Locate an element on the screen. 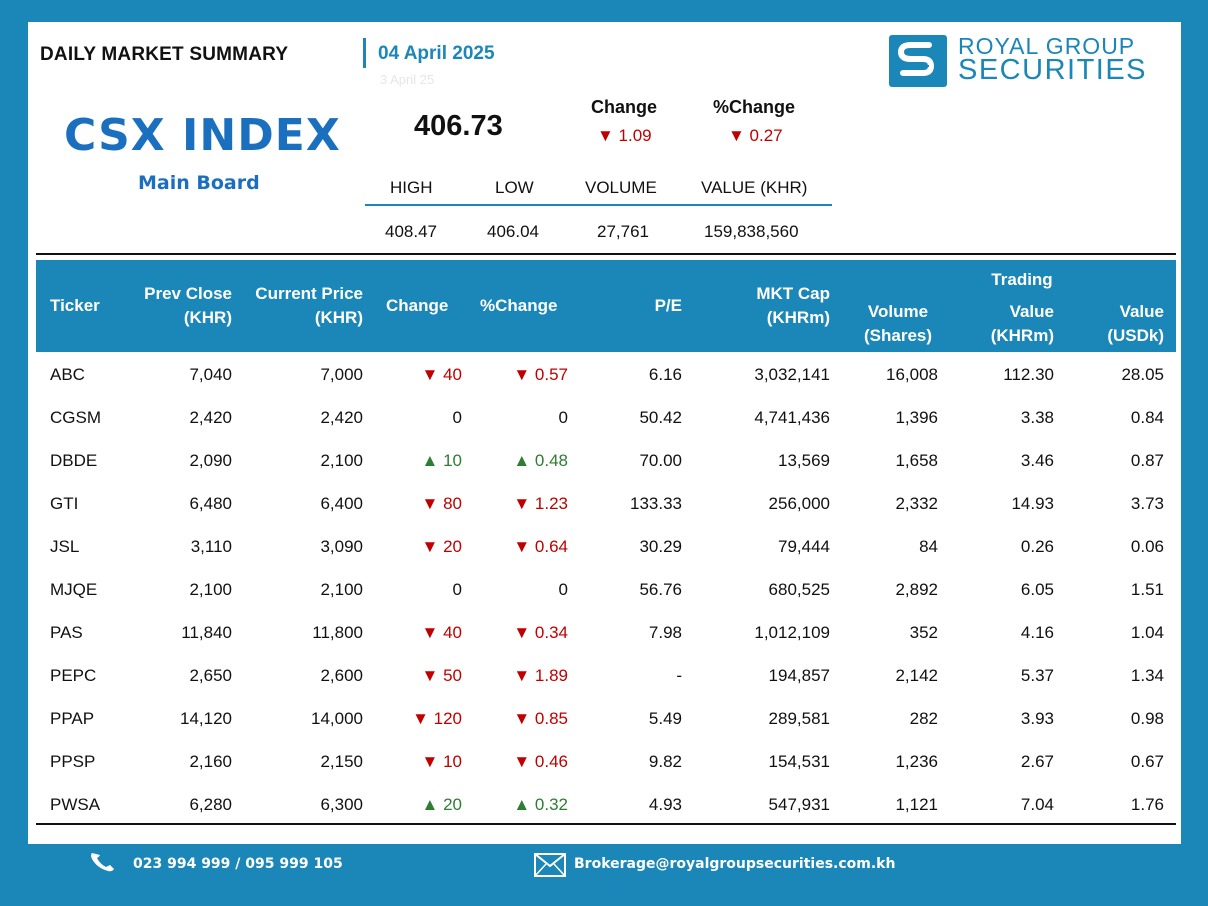  change-label: Change is located at coordinates (624, 107).